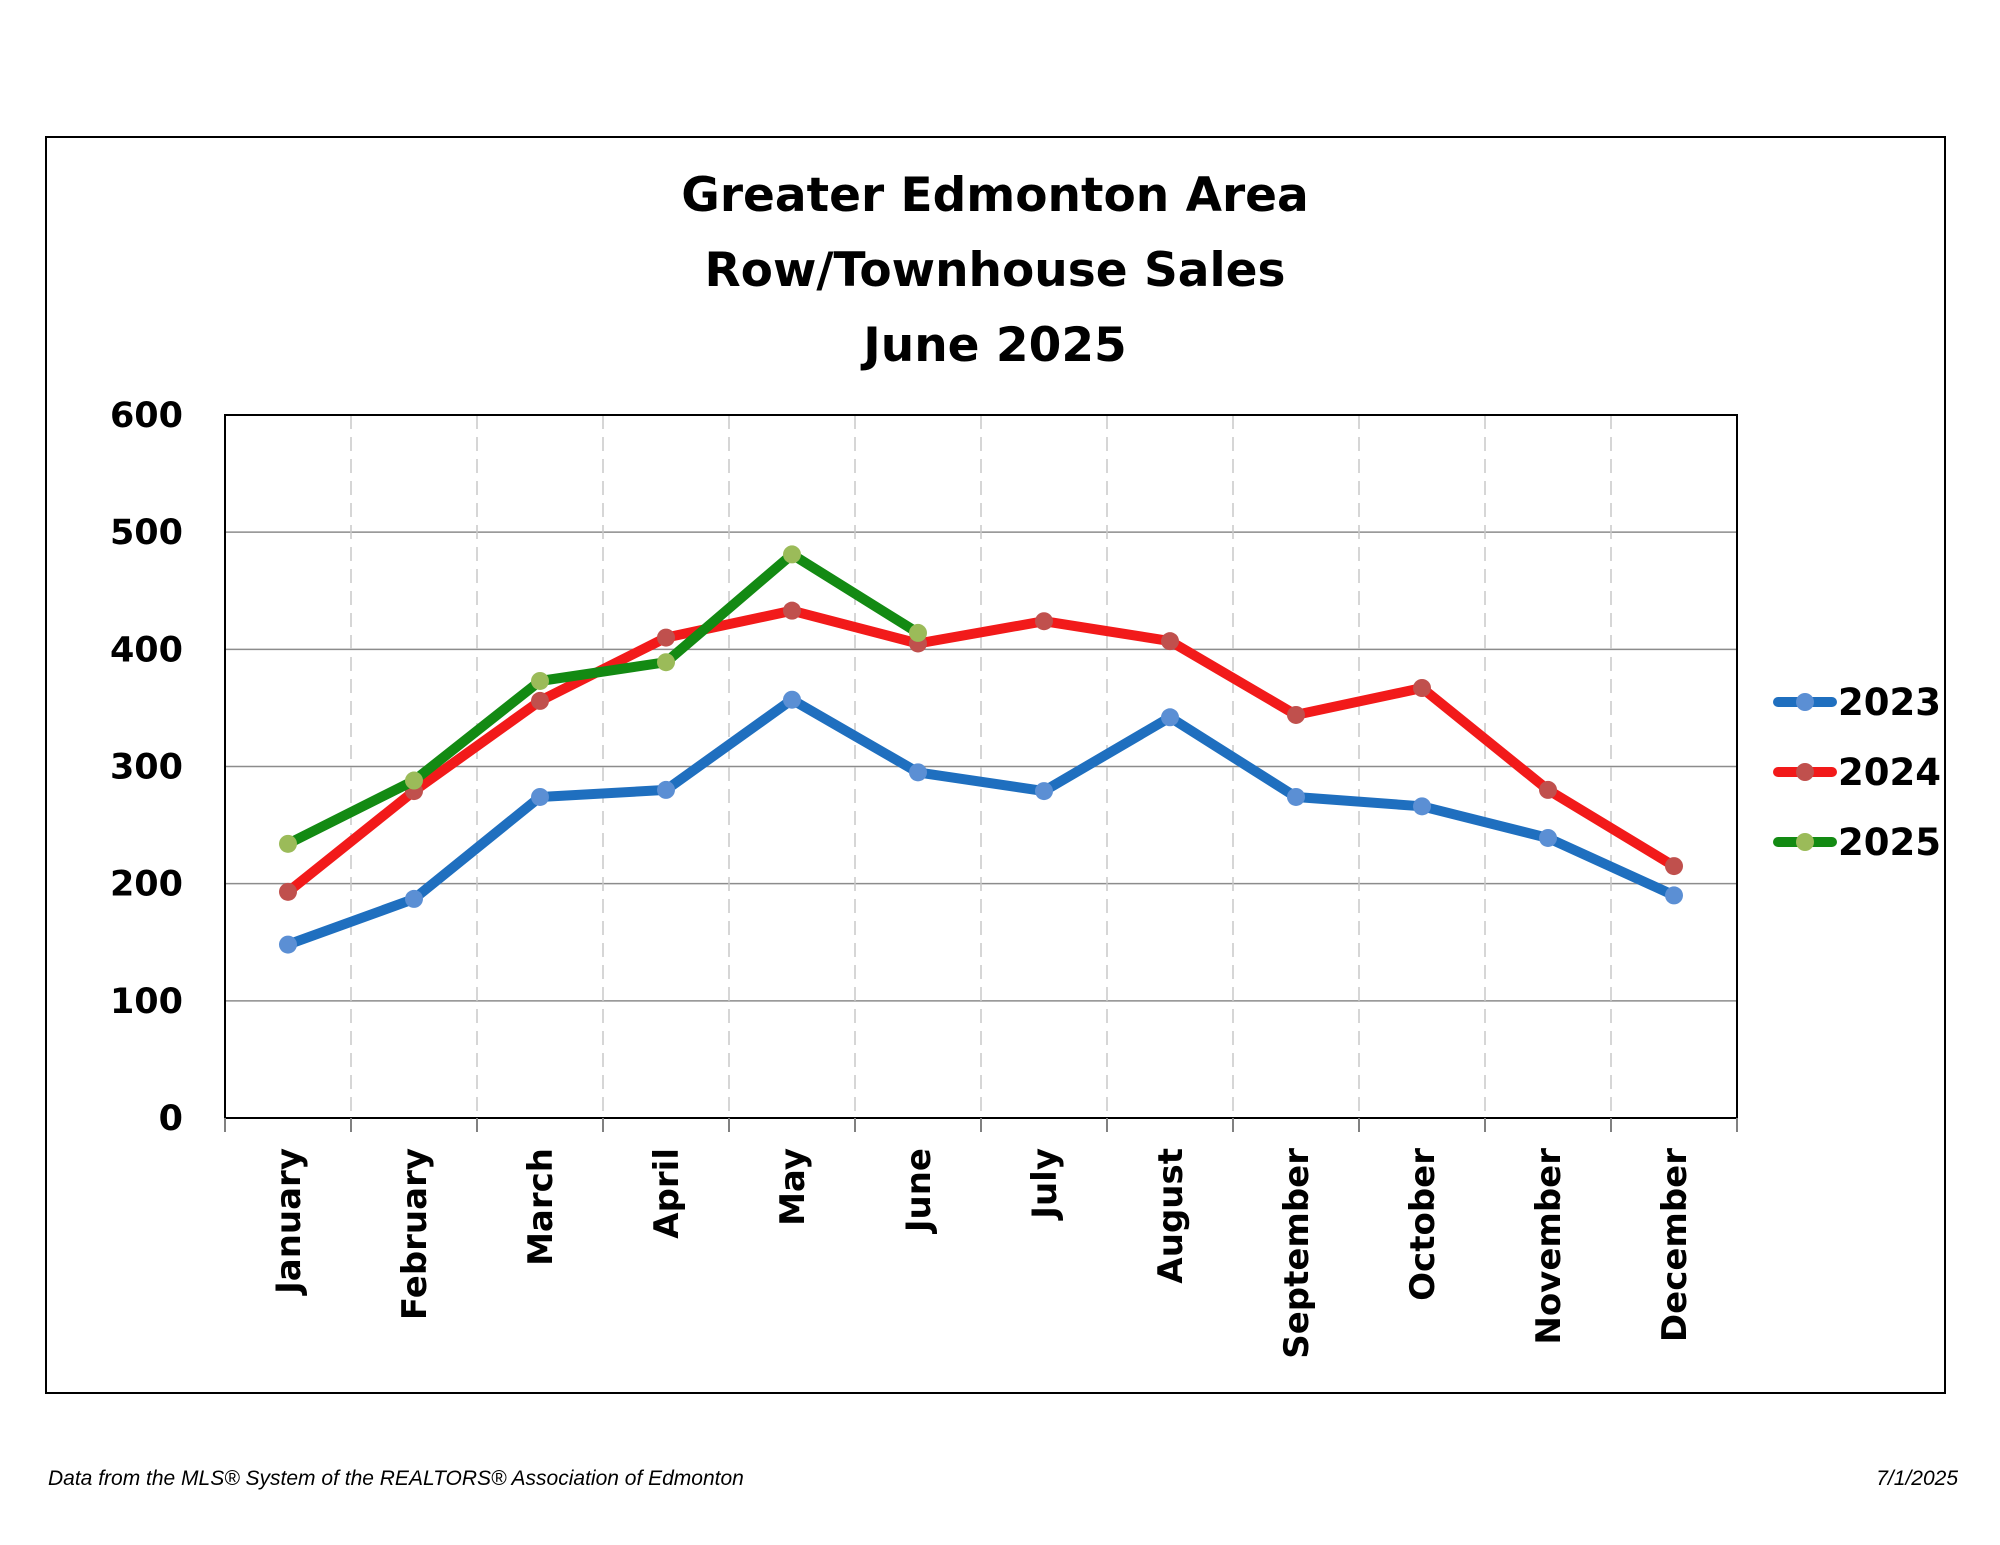  What do you see at coordinates (289, 1222) in the screenshot?
I see `x-tick-label: January` at bounding box center [289, 1222].